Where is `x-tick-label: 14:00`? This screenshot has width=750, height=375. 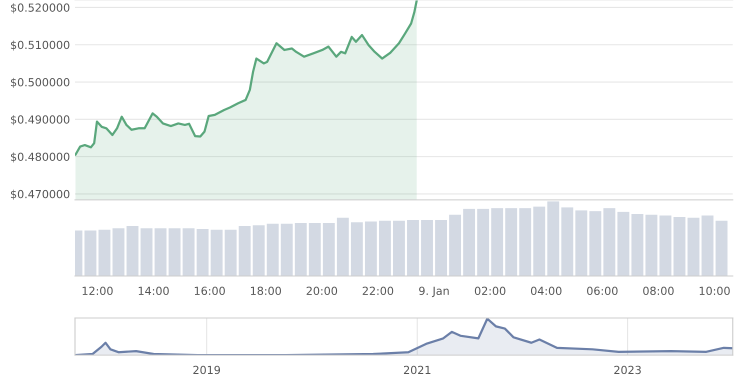
x-tick-label: 14:00 is located at coordinates (153, 291).